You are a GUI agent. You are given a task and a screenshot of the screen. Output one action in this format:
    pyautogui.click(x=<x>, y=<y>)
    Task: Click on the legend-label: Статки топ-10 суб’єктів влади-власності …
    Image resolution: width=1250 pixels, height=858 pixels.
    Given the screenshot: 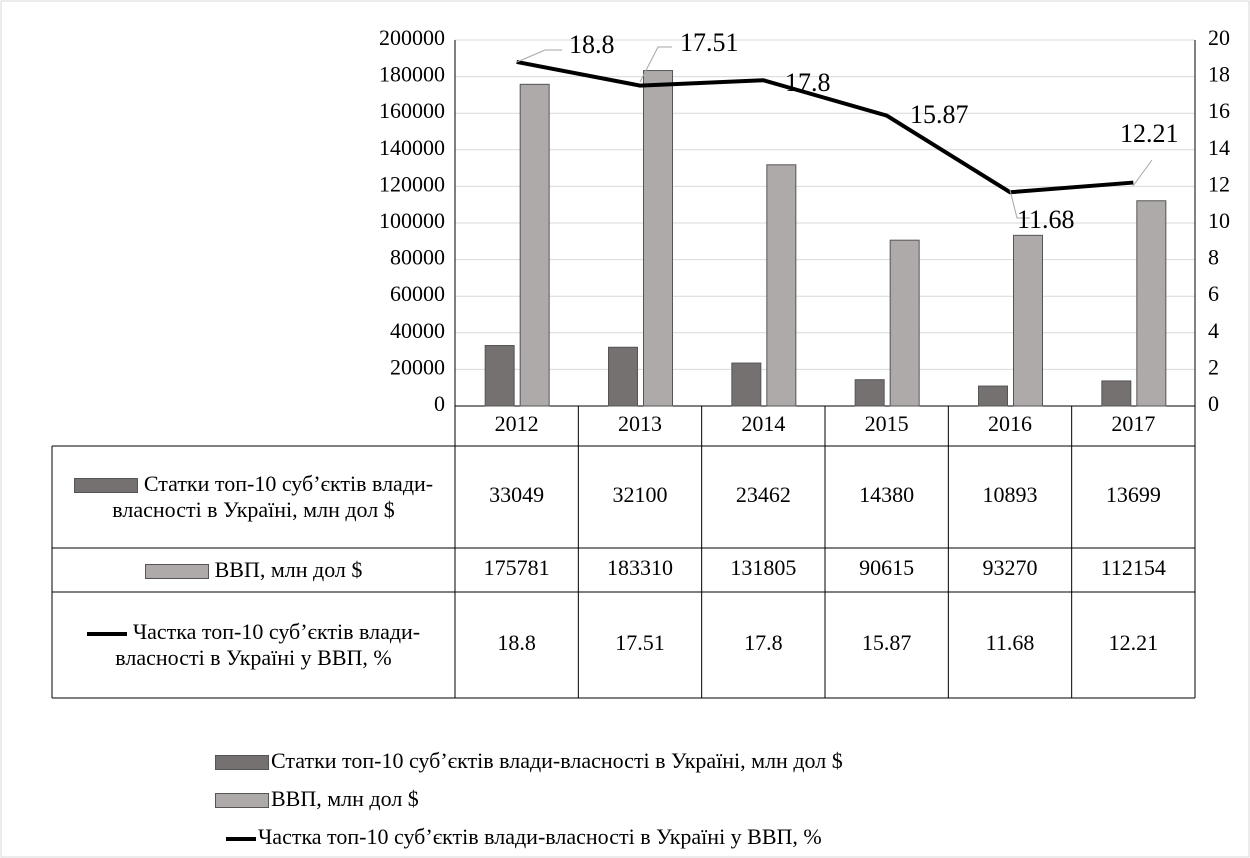 What is the action you would take?
    pyautogui.click(x=557, y=760)
    